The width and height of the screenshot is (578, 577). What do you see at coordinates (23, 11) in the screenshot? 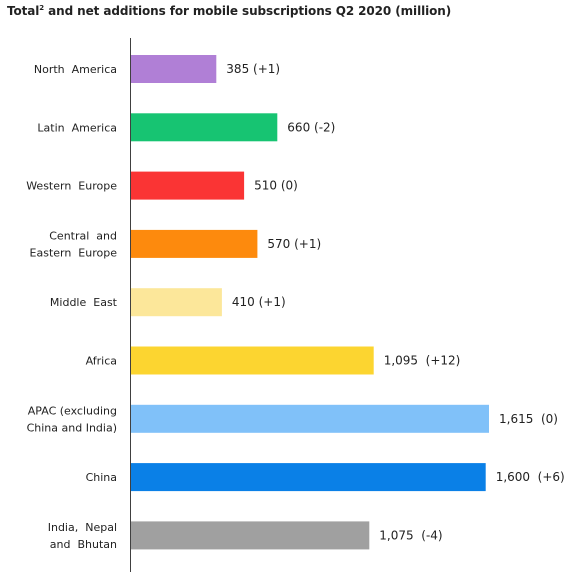
I see `chart-title-start: Total` at bounding box center [23, 11].